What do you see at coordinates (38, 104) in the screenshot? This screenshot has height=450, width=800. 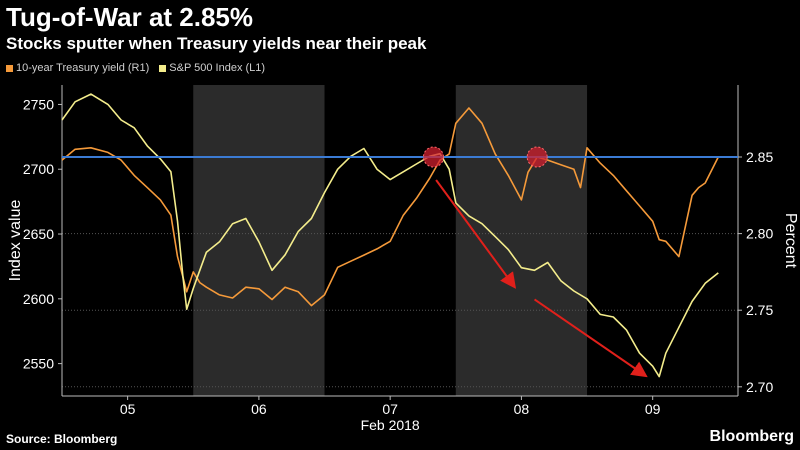 I see `left-tick-label-0: 2750` at bounding box center [38, 104].